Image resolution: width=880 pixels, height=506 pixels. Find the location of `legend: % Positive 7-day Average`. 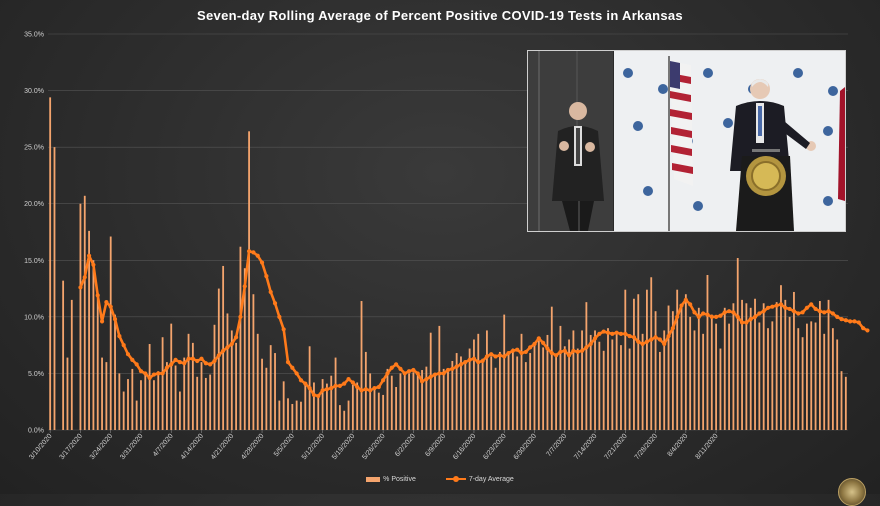

legend: % Positive 7-day Average is located at coordinates (440, 479).